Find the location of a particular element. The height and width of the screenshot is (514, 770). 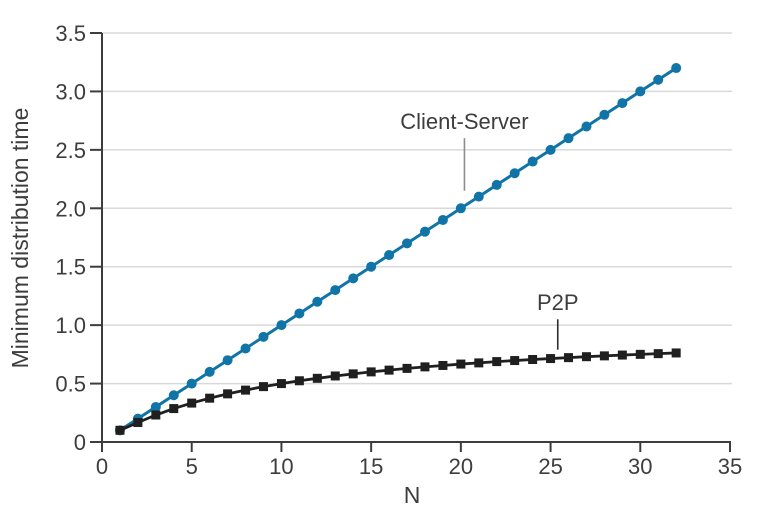

x-tick-label: 30 is located at coordinates (640, 466).